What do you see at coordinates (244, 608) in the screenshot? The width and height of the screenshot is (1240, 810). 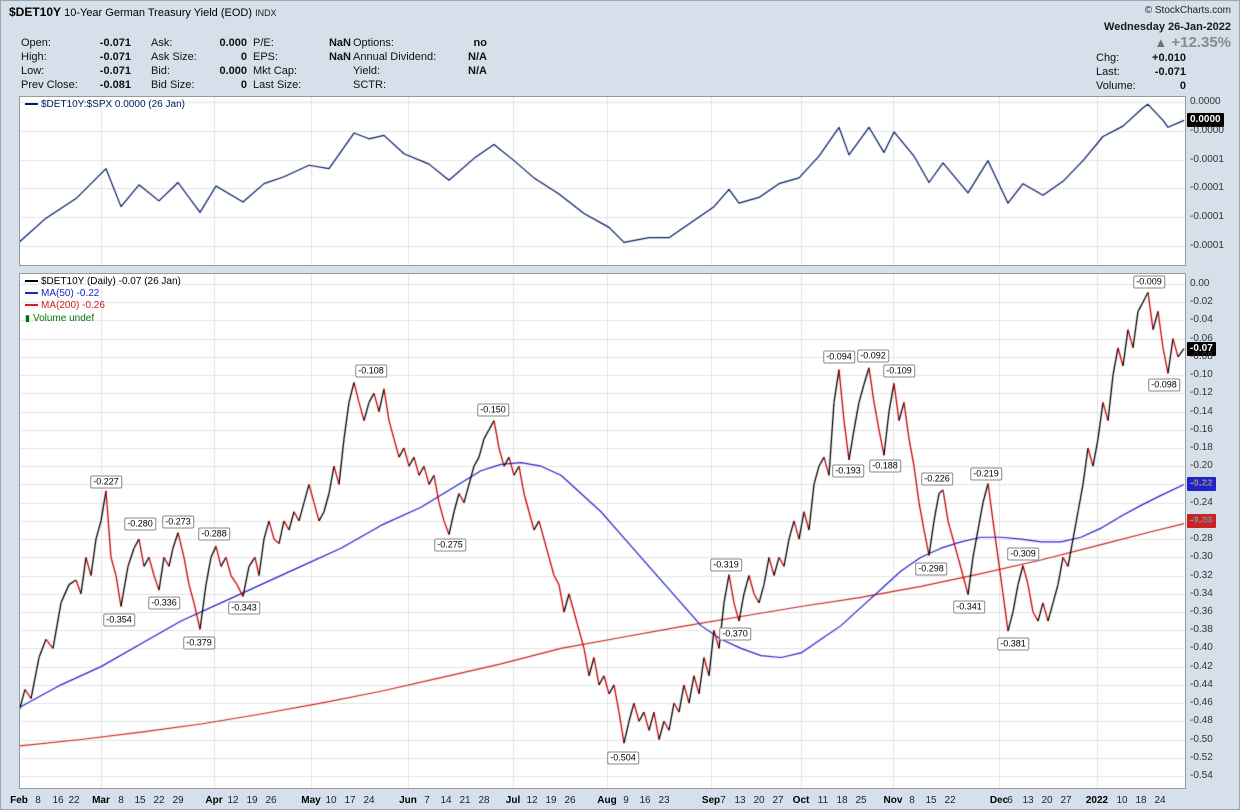 I see `price-annotation: -0.343` at bounding box center [244, 608].